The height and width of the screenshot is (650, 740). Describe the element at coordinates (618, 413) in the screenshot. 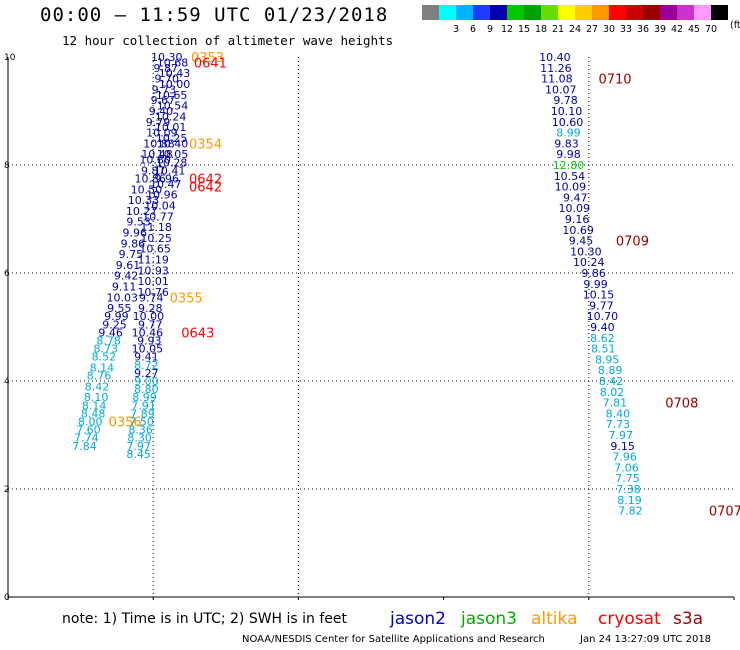

I see `wave-height-point: 8.40` at that location.